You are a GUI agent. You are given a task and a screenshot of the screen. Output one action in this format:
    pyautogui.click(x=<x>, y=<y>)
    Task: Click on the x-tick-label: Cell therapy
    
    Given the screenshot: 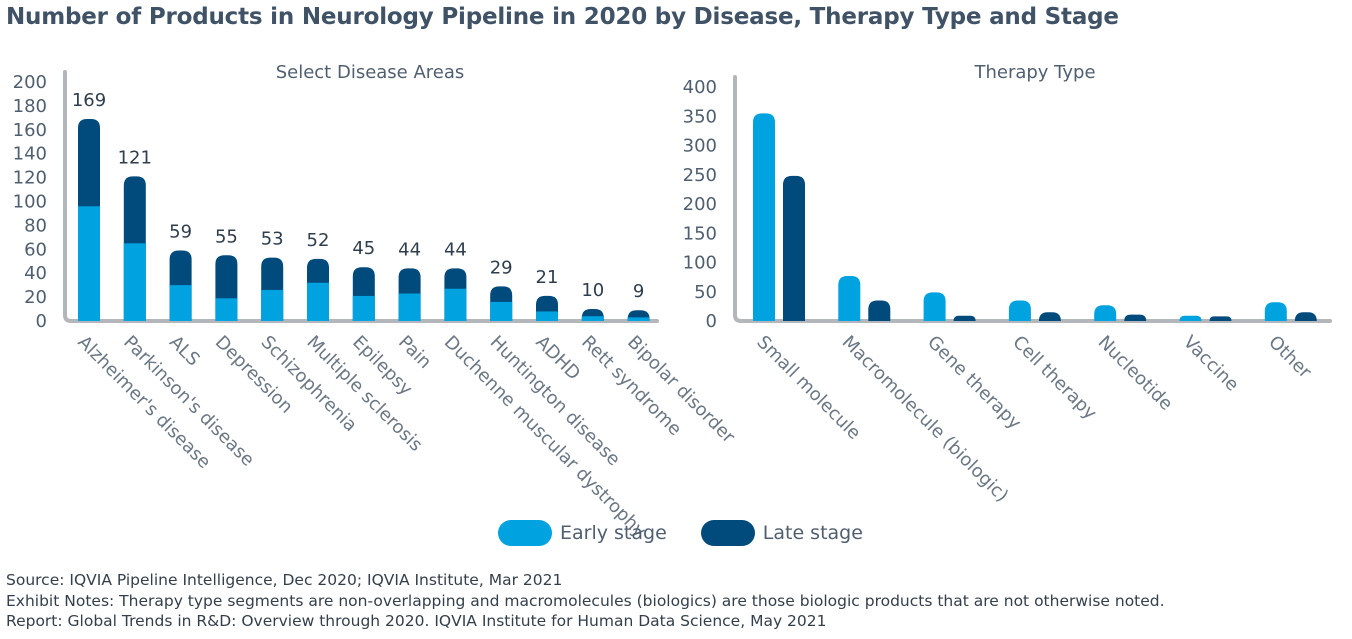 What is the action you would take?
    pyautogui.click(x=1054, y=378)
    